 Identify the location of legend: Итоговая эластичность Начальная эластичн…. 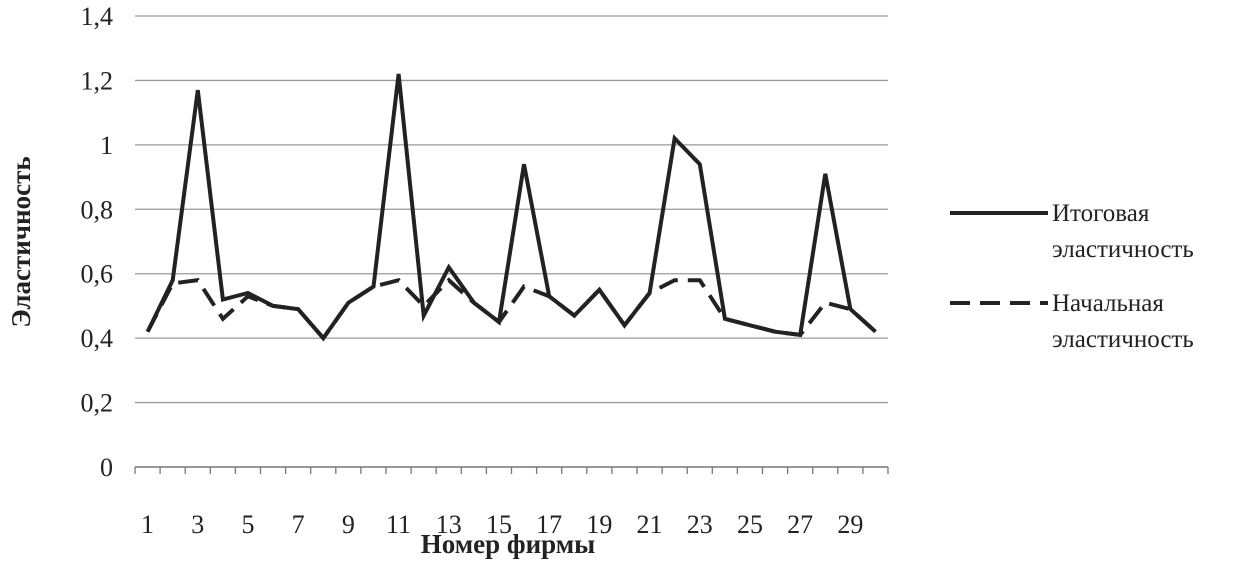
(1072, 276).